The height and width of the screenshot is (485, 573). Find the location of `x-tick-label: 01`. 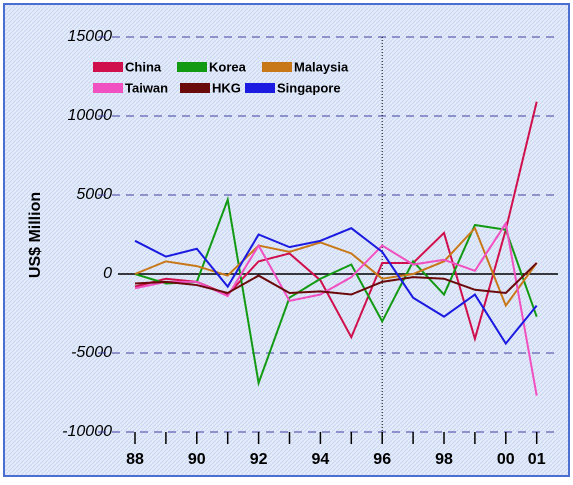

x-tick-label: 01 is located at coordinates (537, 459).